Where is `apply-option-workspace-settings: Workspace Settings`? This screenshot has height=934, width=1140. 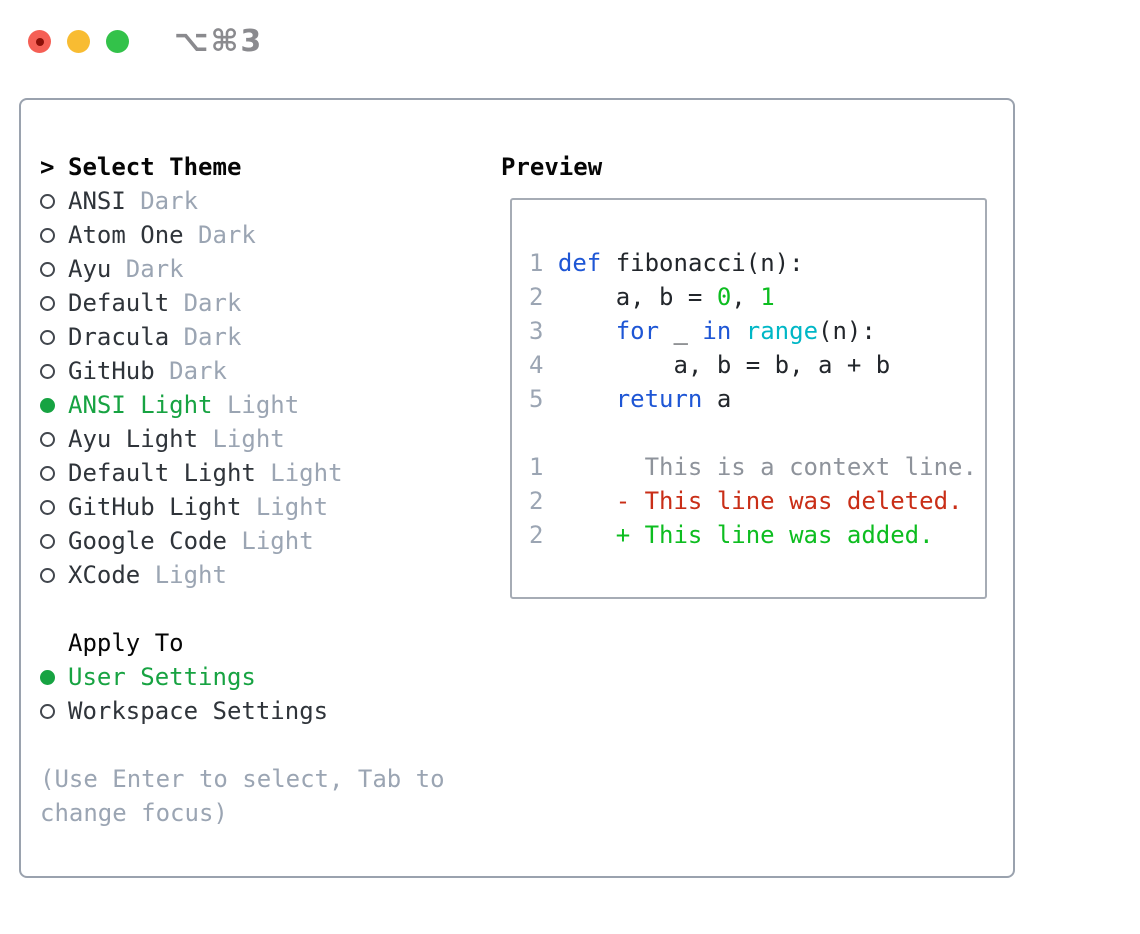 apply-option-workspace-settings: Workspace Settings is located at coordinates (270, 711).